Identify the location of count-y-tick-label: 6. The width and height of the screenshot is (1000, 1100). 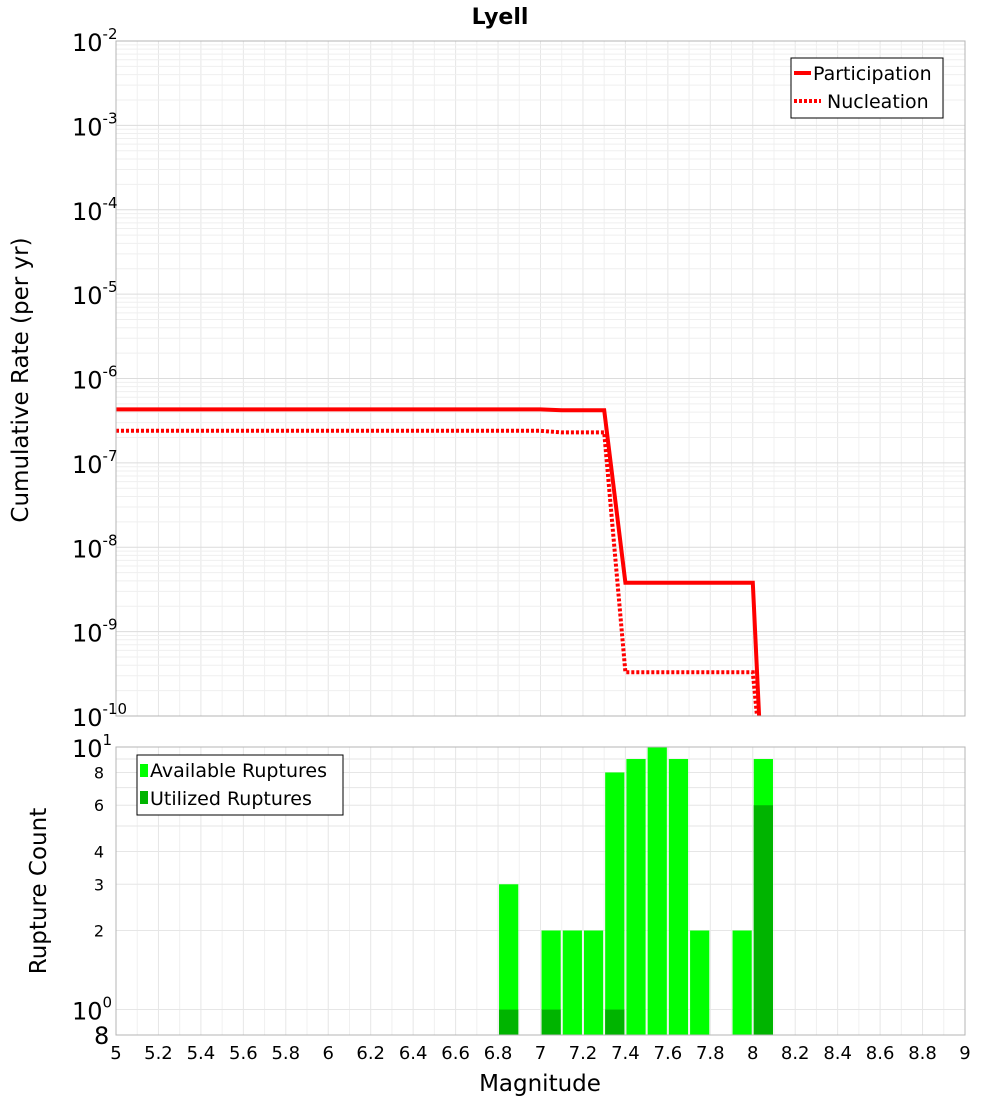
(99, 805).